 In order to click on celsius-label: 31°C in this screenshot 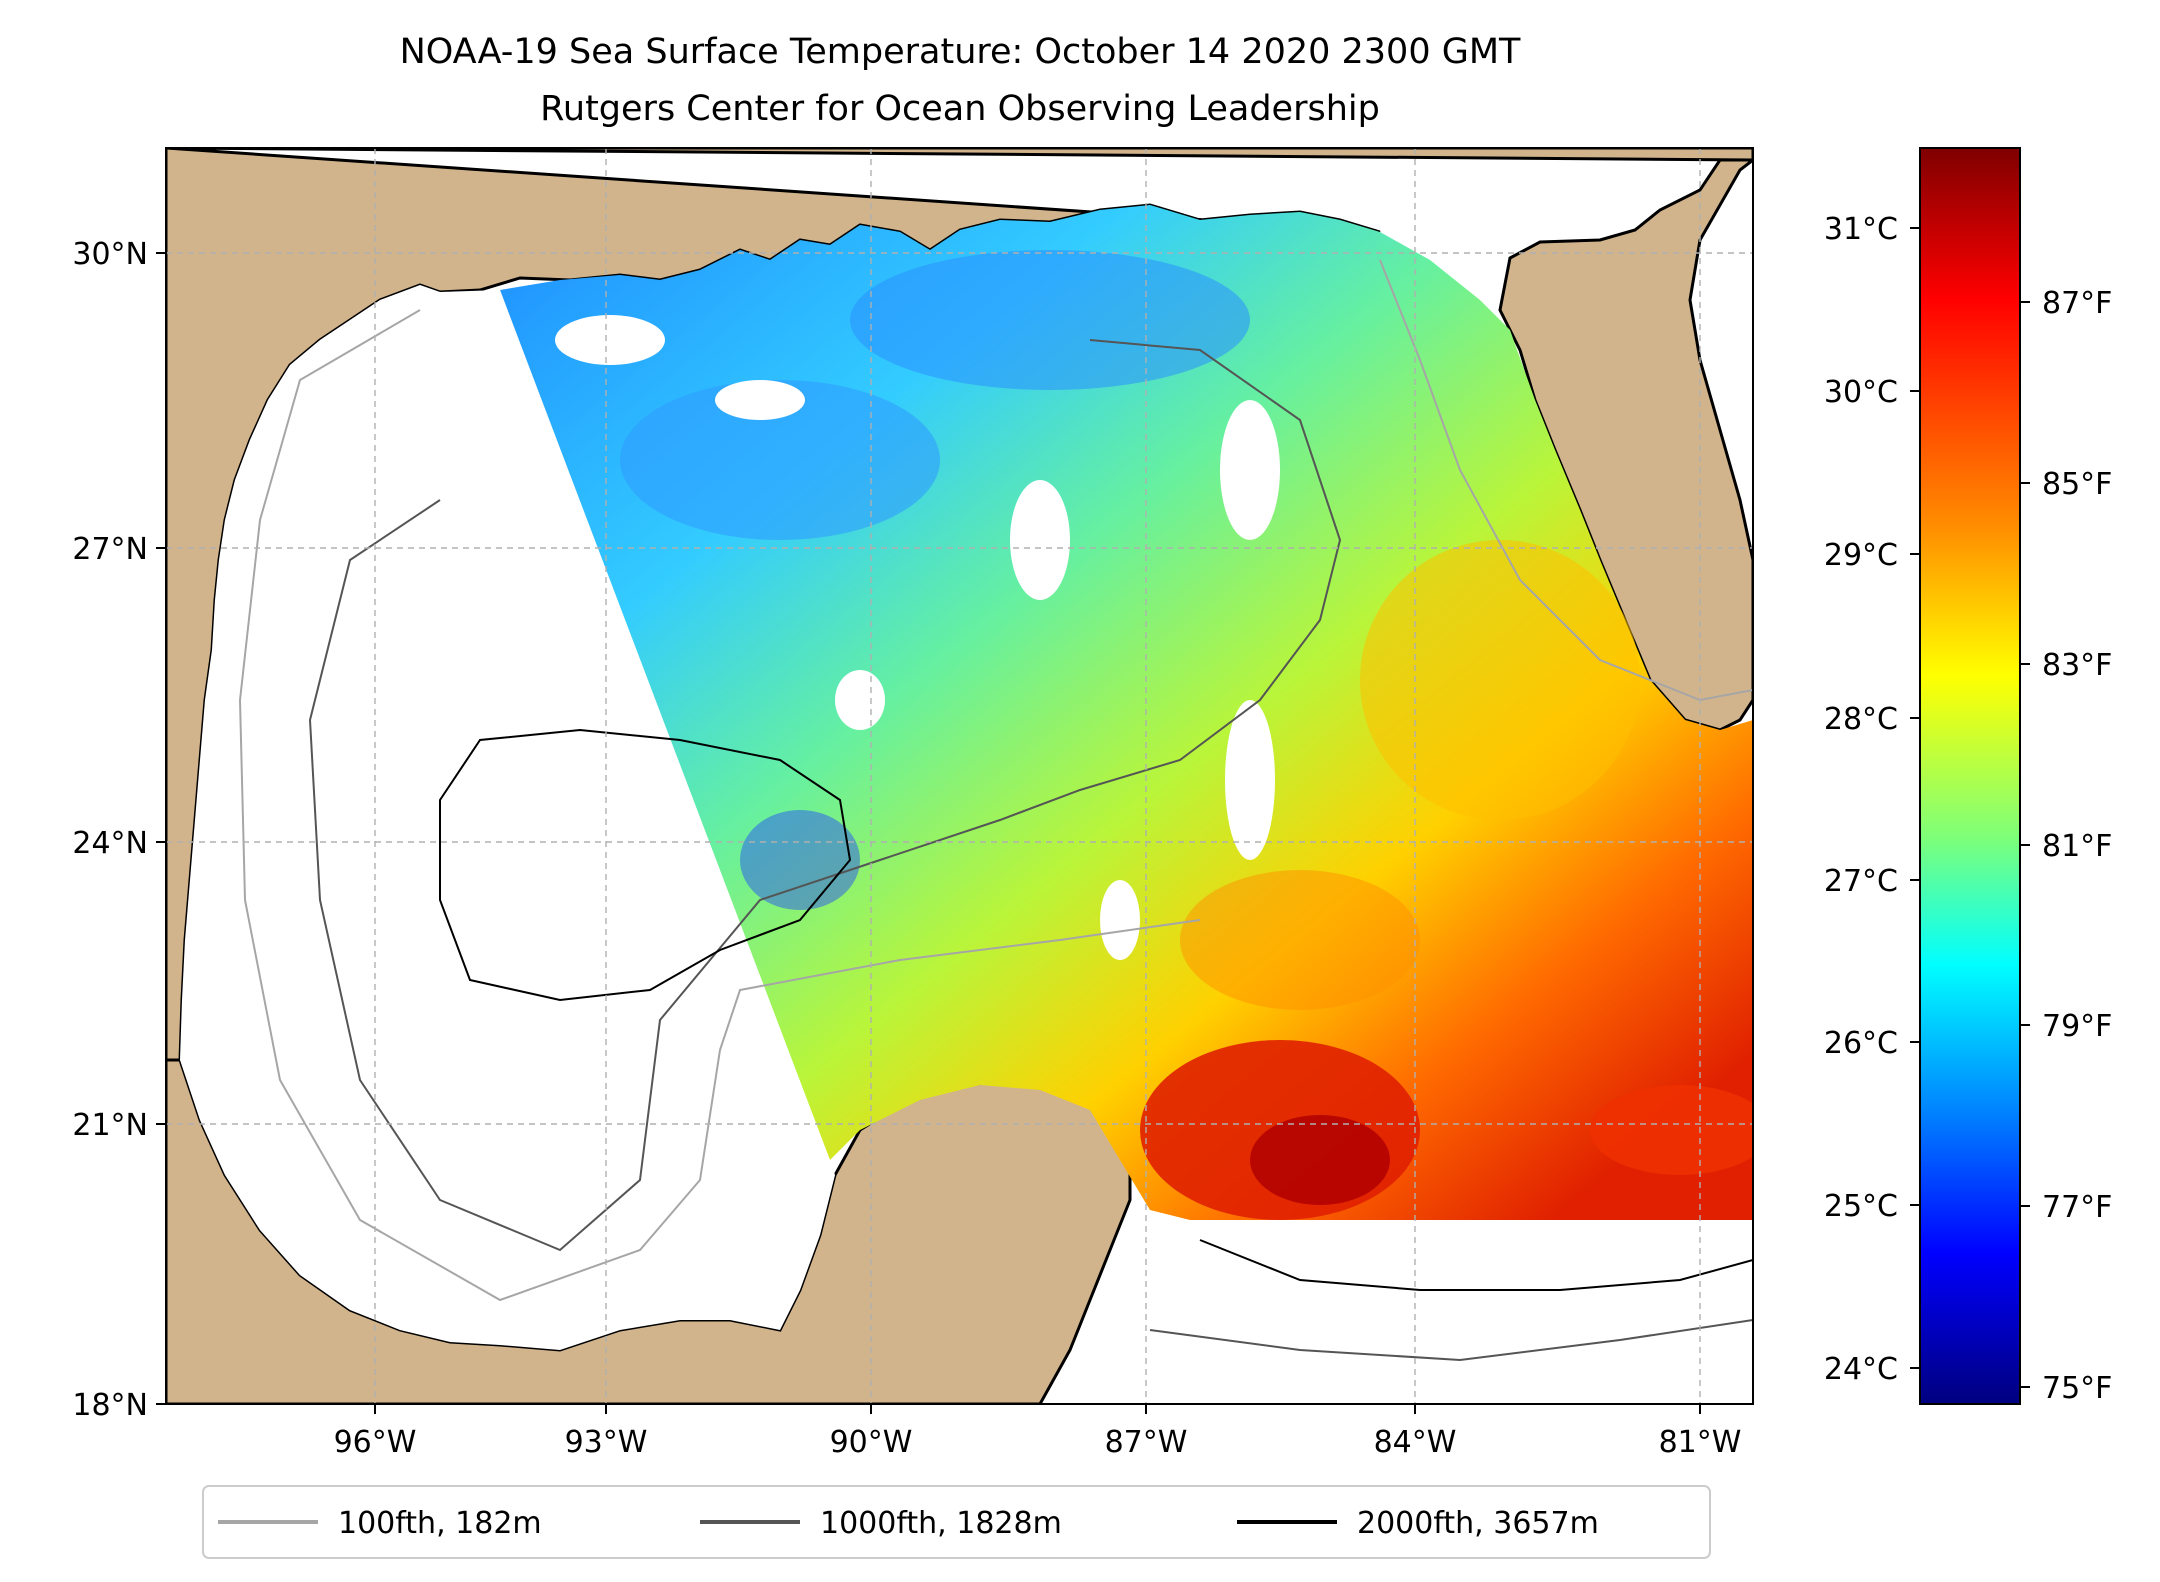, I will do `click(1861, 229)`.